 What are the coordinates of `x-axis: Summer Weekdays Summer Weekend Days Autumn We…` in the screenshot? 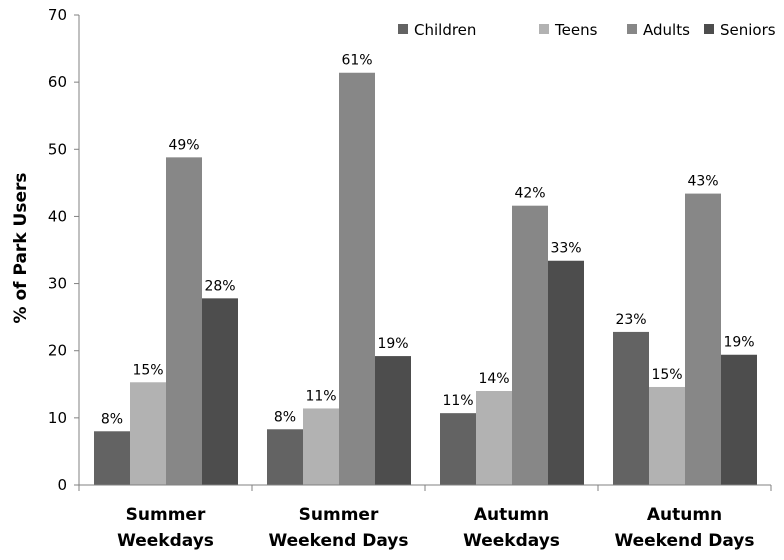 It's located at (425, 517).